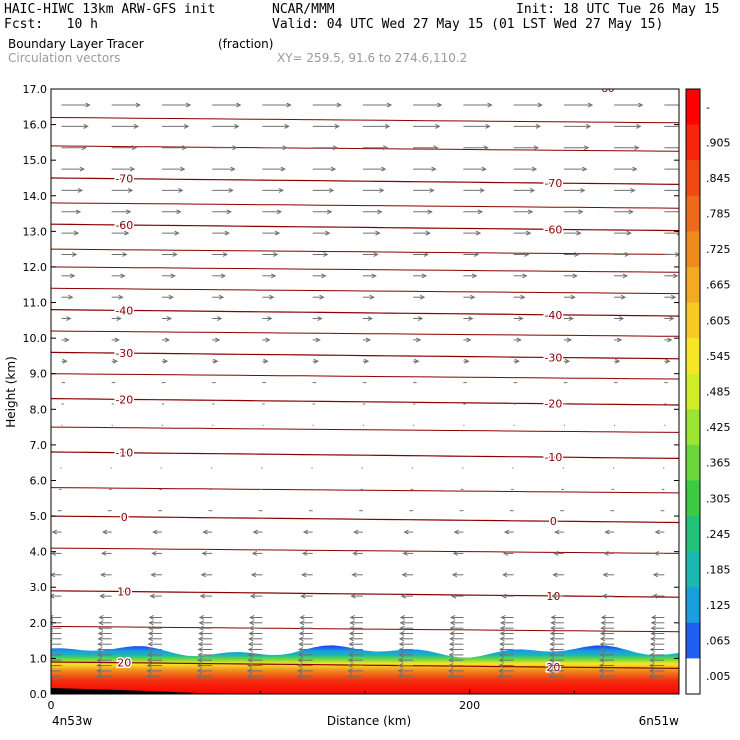  I want to click on contour-label: -30, so click(553, 358).